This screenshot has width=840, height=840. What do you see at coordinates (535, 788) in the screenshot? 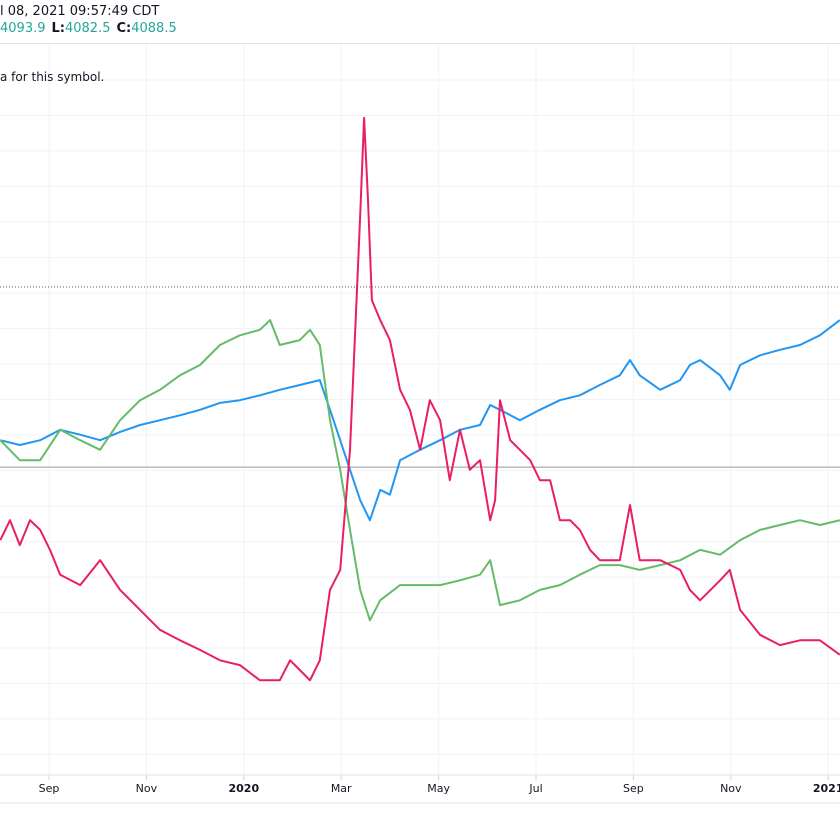
I see `x-tick-label: Jul` at bounding box center [535, 788].